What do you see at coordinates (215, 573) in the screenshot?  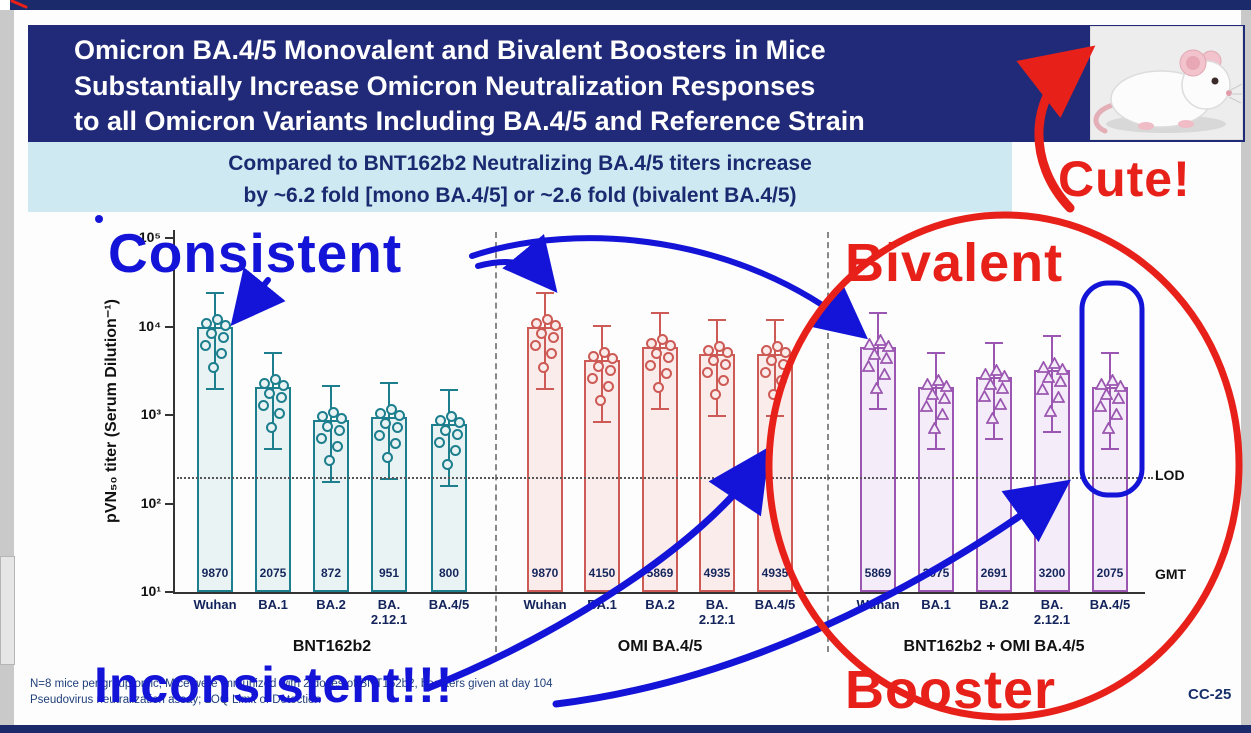 I see `gmt-value: 9870` at bounding box center [215, 573].